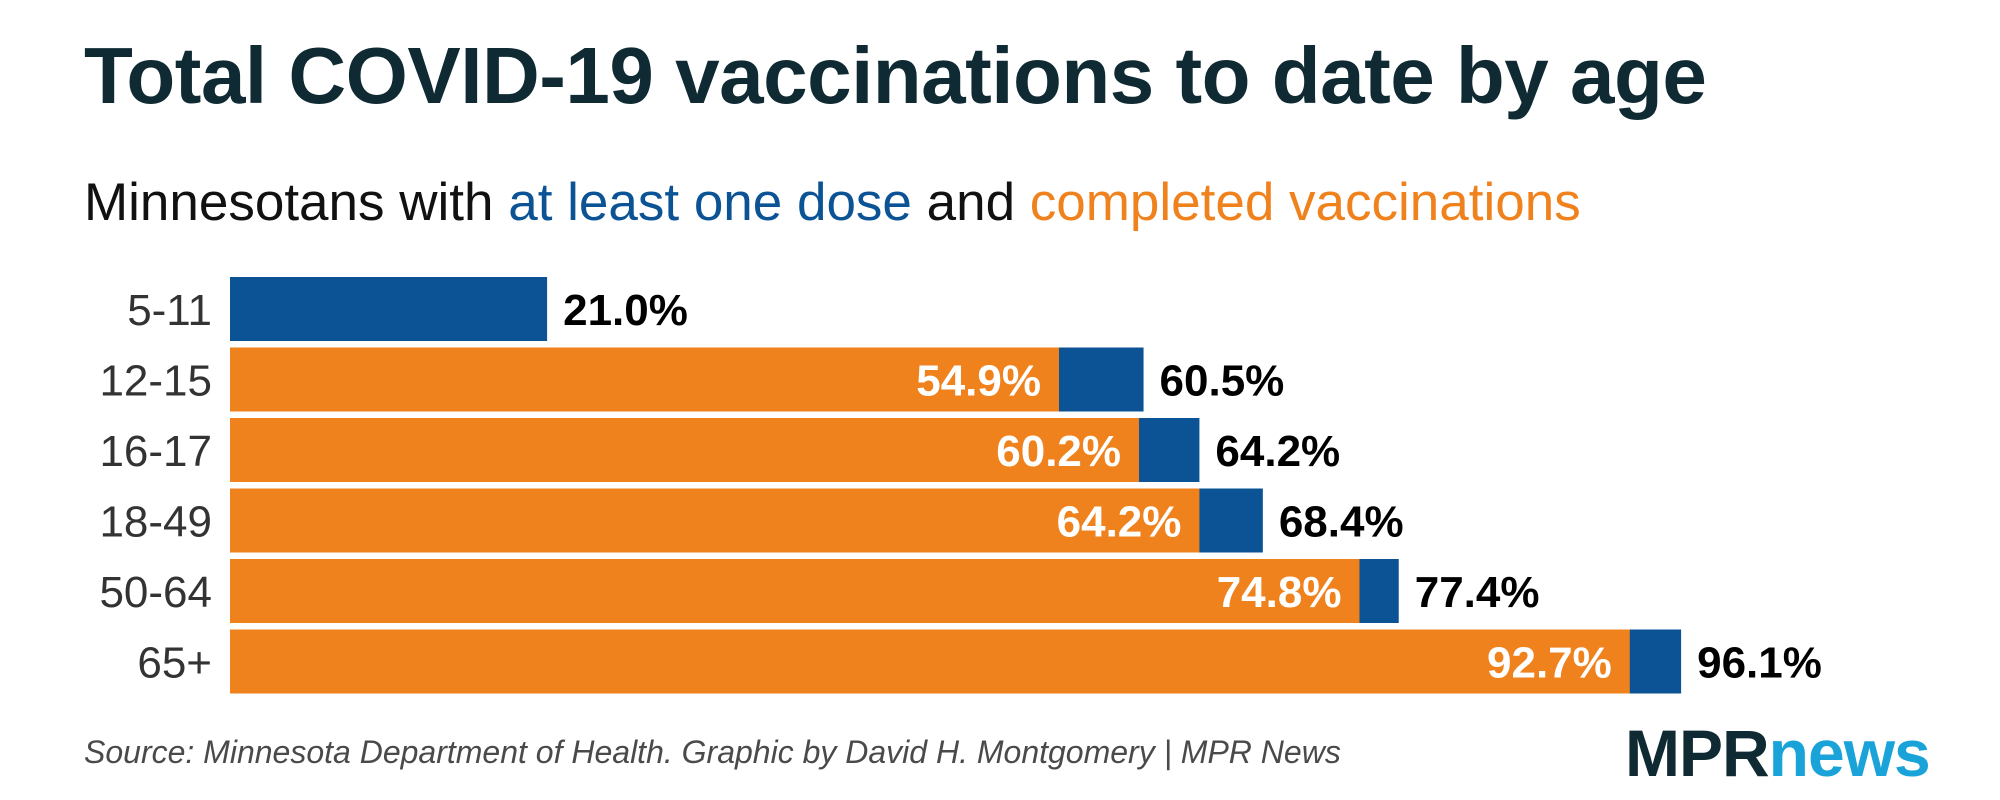 The width and height of the screenshot is (2000, 800). What do you see at coordinates (978, 381) in the screenshot?
I see `completed-label-12-15: 54.9%` at bounding box center [978, 381].